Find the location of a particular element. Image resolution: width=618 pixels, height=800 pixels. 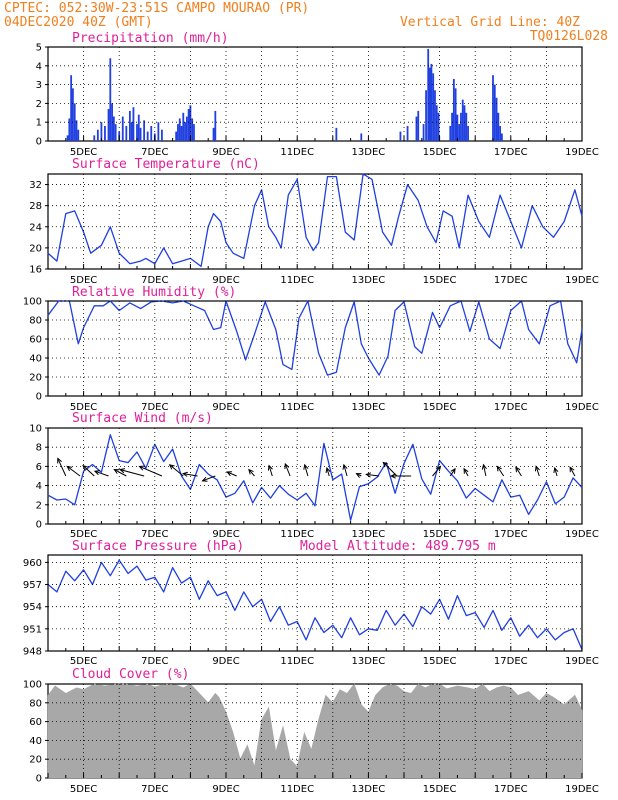

humidity-plot-frame is located at coordinates (315, 348).